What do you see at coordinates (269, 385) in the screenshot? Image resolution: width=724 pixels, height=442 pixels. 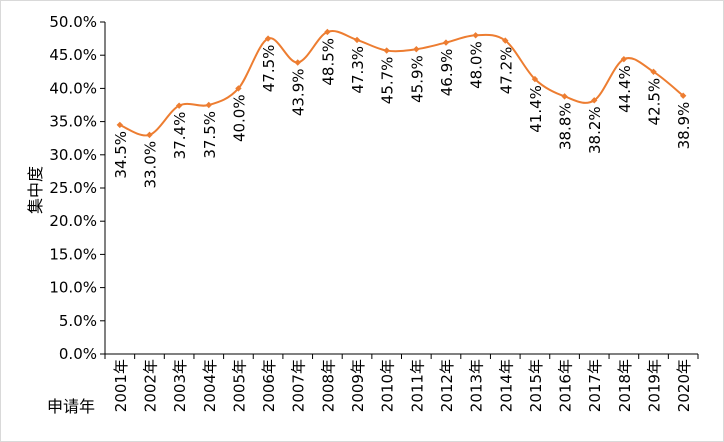 I see `x-tick-label: 2006年` at bounding box center [269, 385].